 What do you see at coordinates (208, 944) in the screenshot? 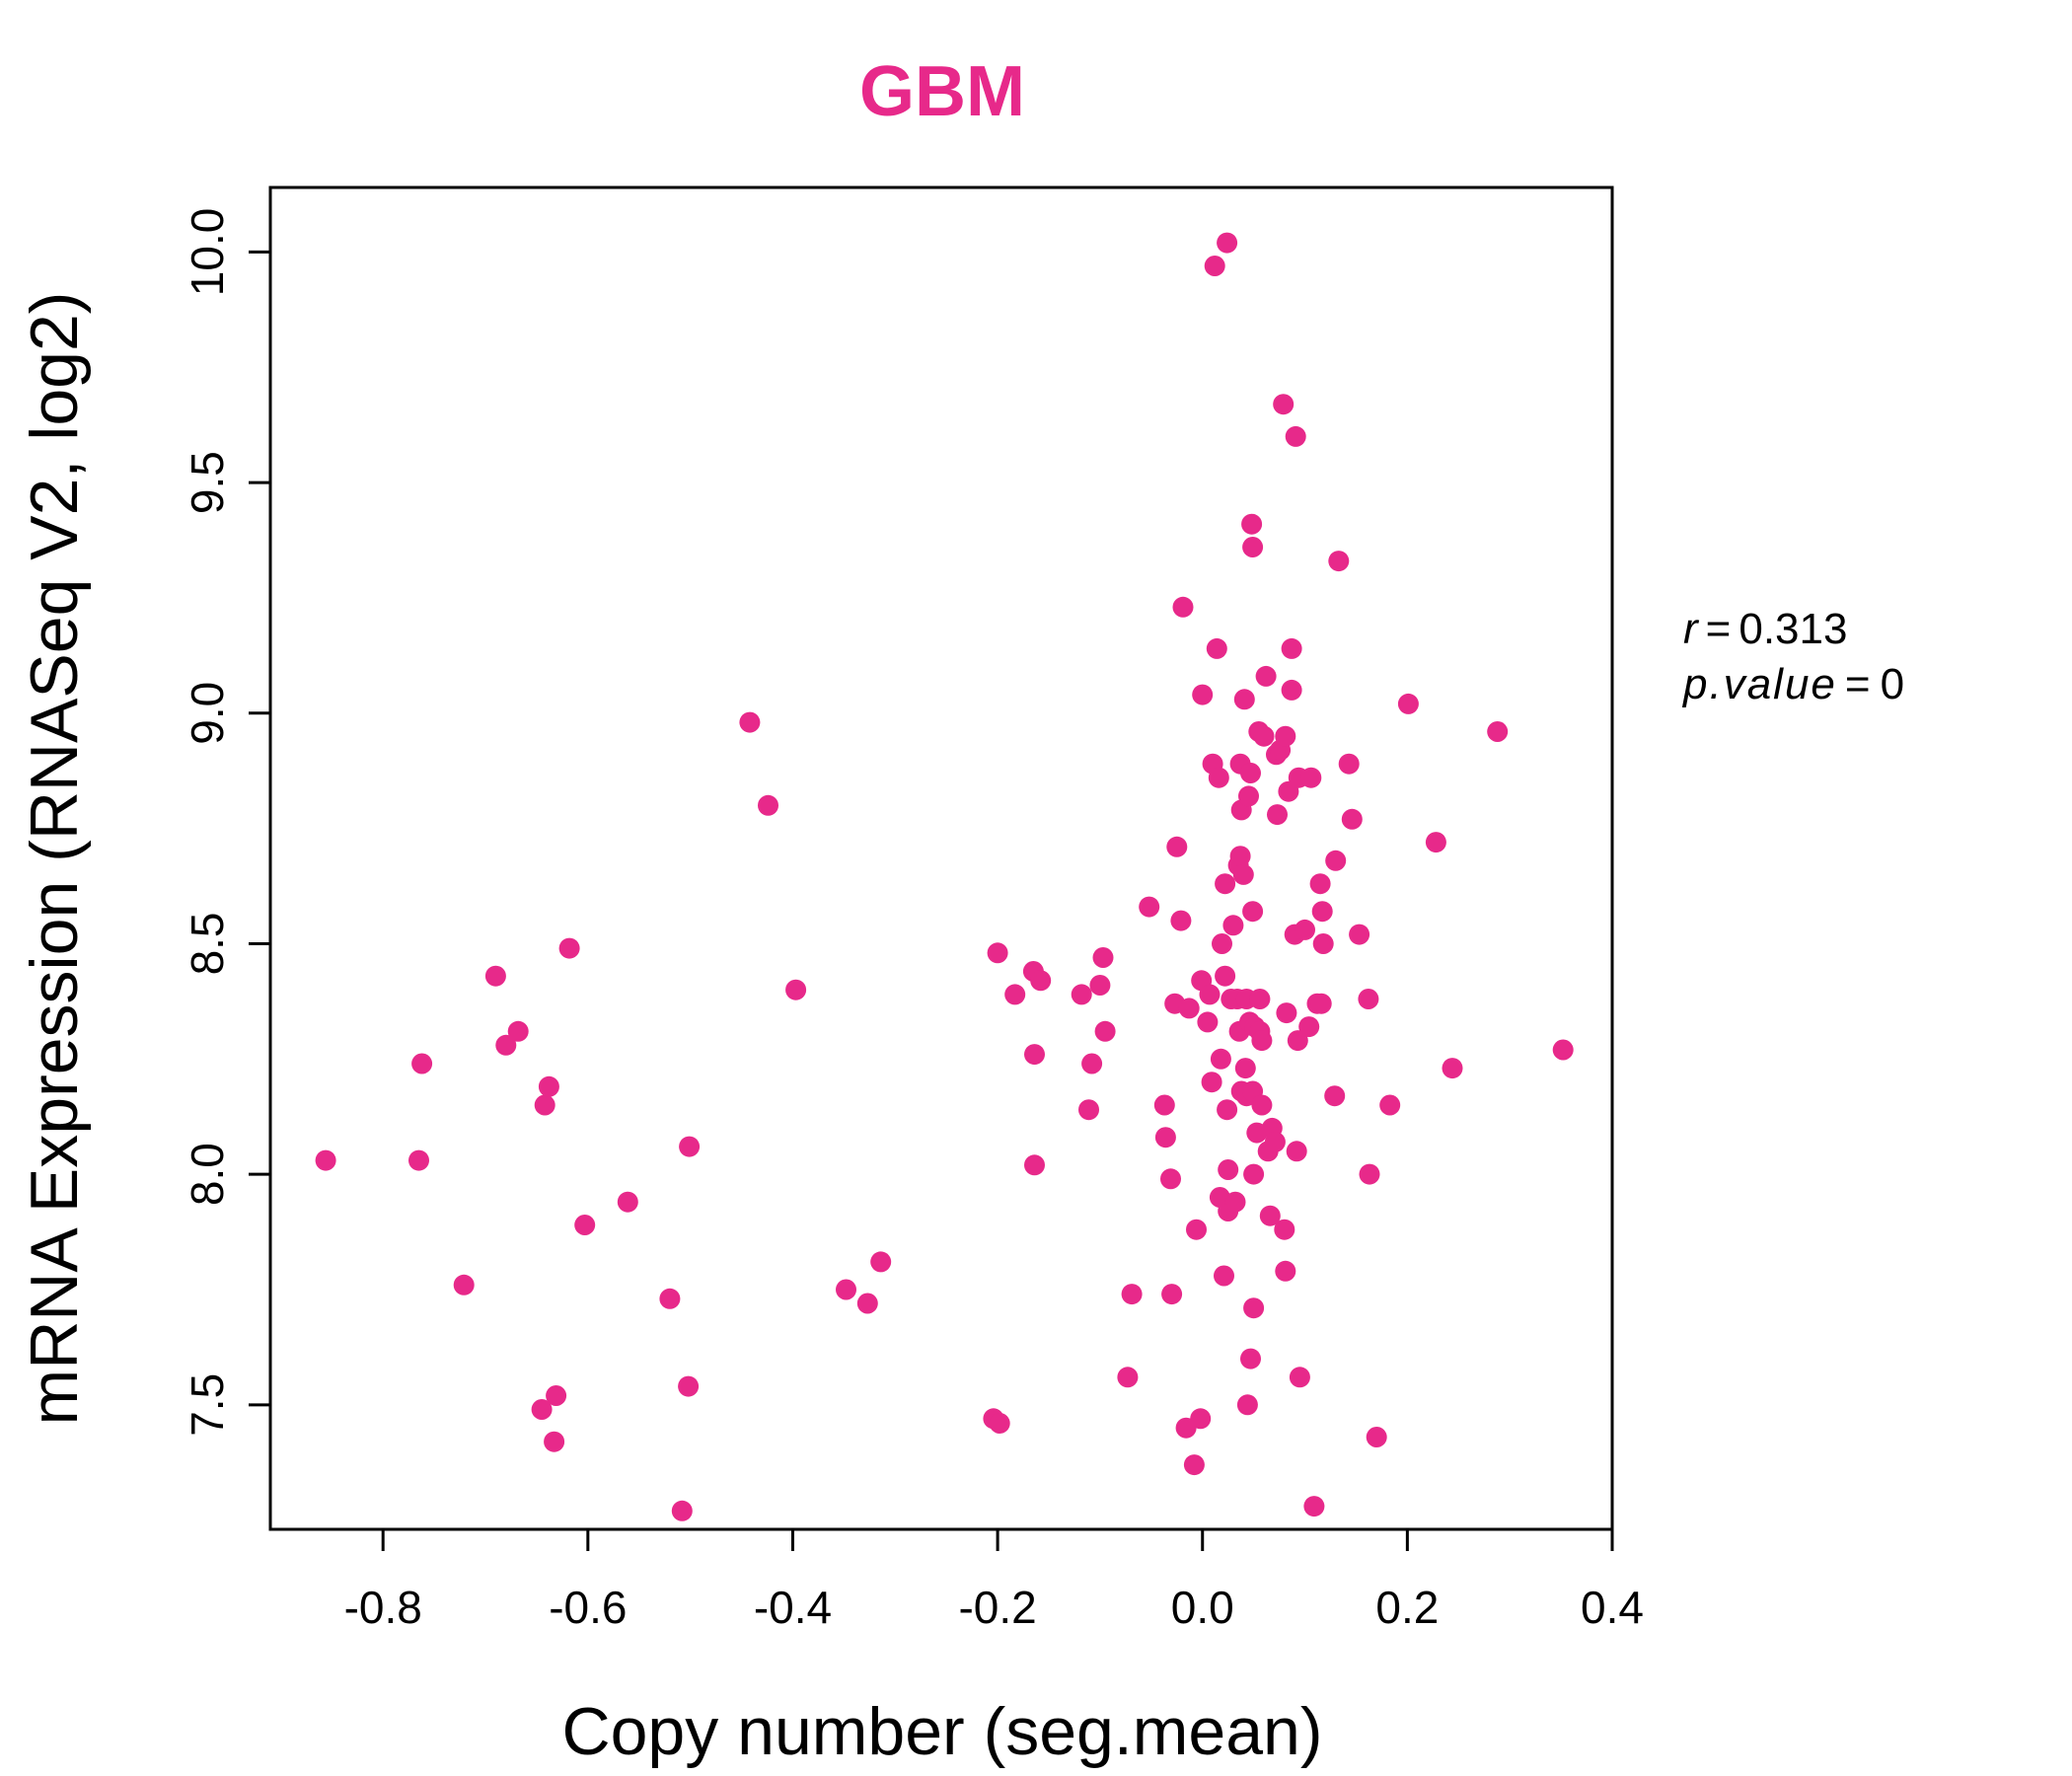
I see `y-tick-label: 8.5` at bounding box center [208, 944].